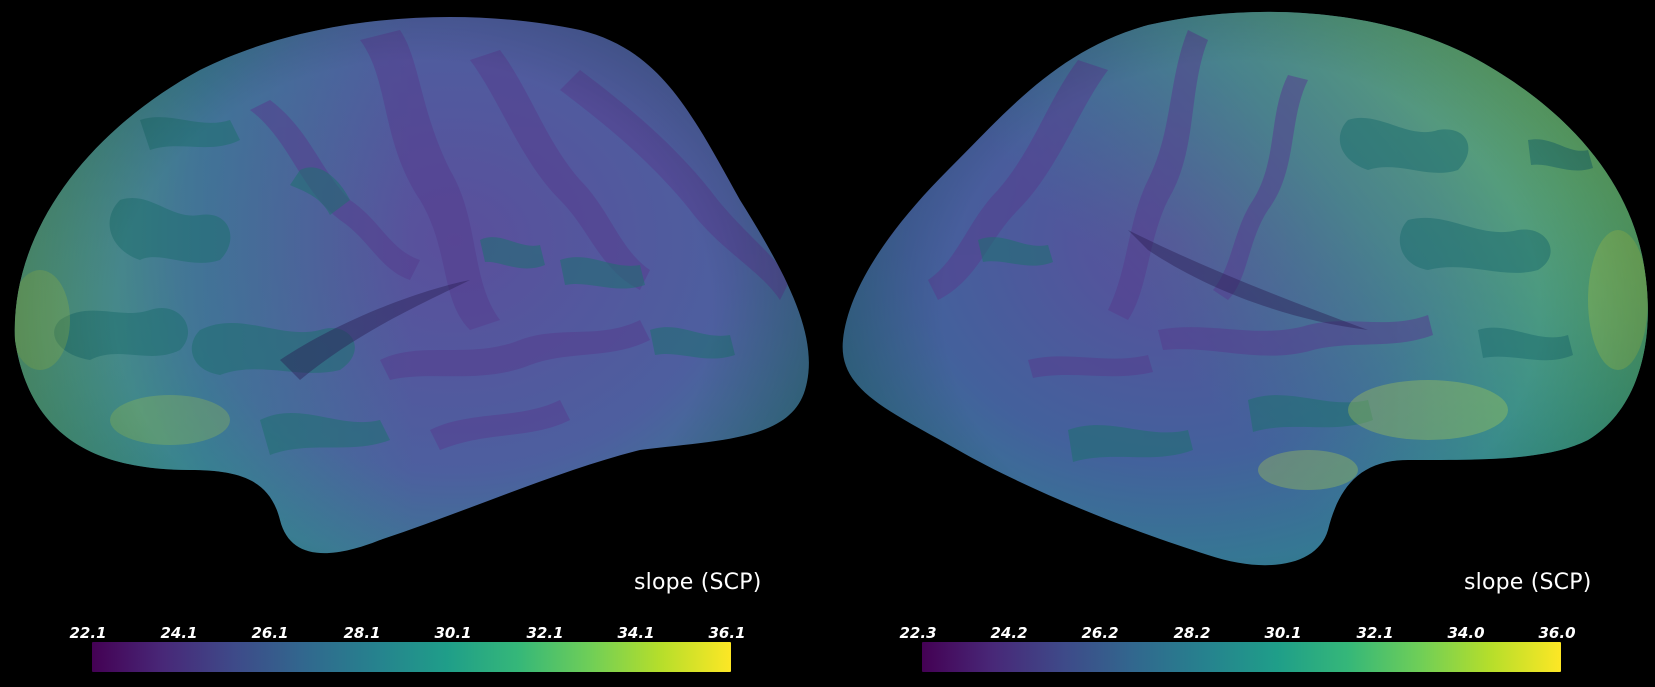  Describe the element at coordinates (409, 633) in the screenshot. I see `colorbar-ticks: 22.1 24.1 26.1 28.1 30.1 32.1 34.1 36.1` at that location.